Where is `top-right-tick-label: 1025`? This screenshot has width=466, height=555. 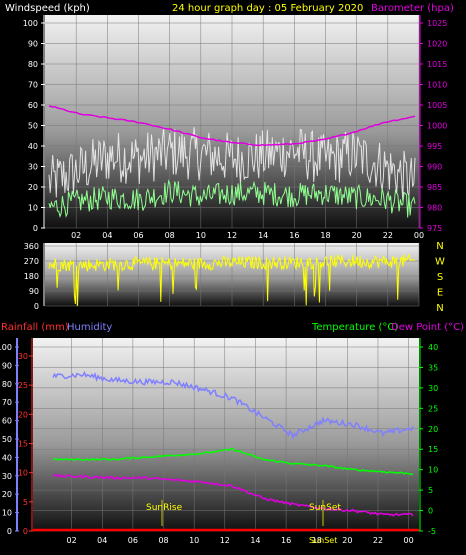
top-right-tick-label: 1025 is located at coordinates (437, 23).